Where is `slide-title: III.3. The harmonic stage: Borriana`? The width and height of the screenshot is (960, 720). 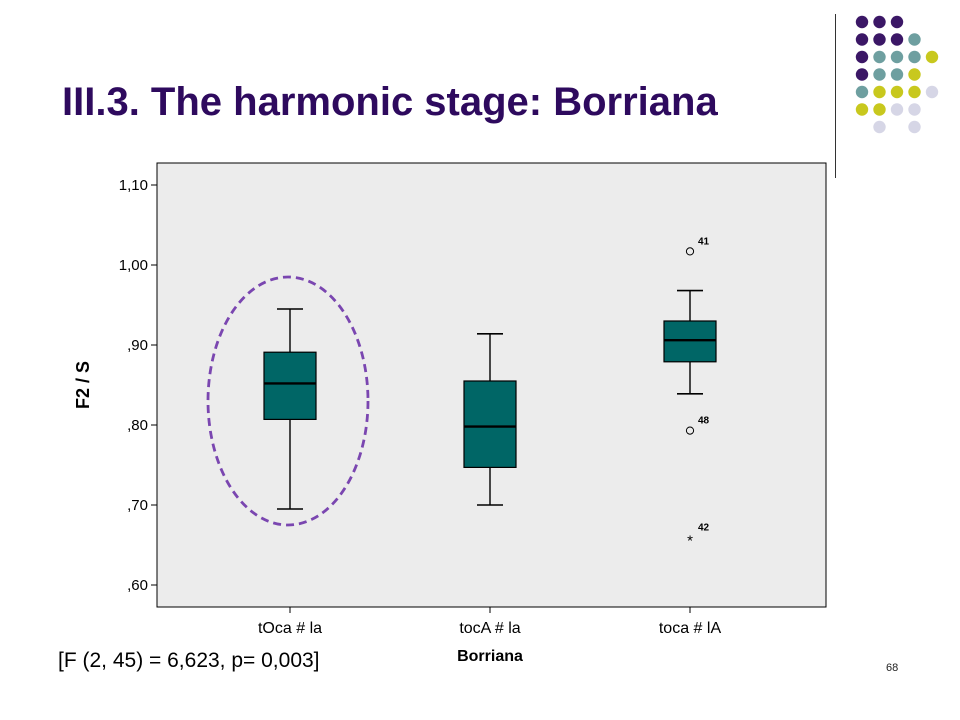
slide-title: III.3. The harmonic stage: Borriana is located at coordinates (390, 102).